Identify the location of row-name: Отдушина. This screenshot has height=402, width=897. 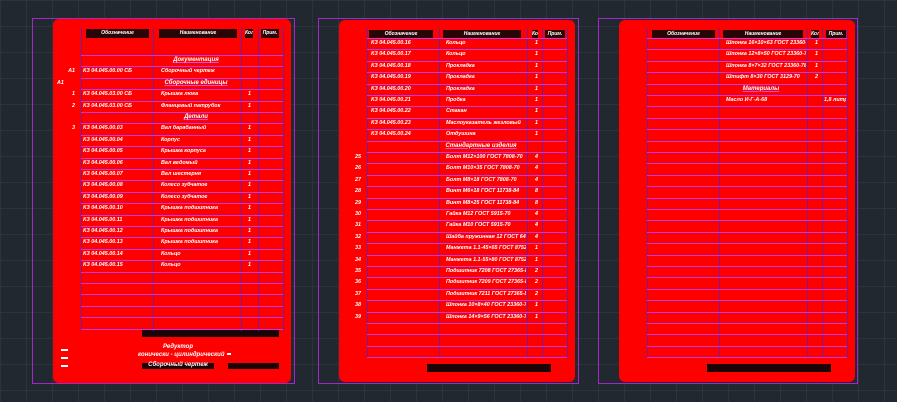
(461, 134).